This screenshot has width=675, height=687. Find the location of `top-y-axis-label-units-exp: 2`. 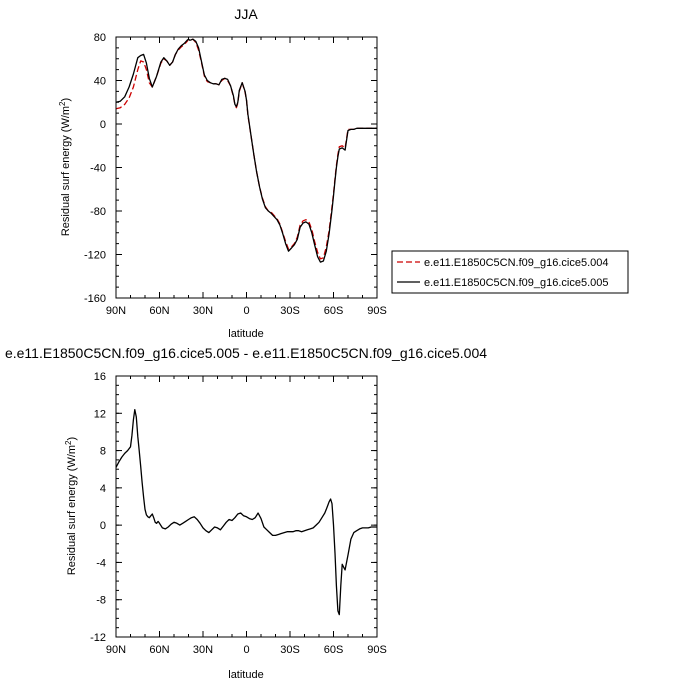

top-y-axis-label-units-exp: 2 is located at coordinates (62, 103).